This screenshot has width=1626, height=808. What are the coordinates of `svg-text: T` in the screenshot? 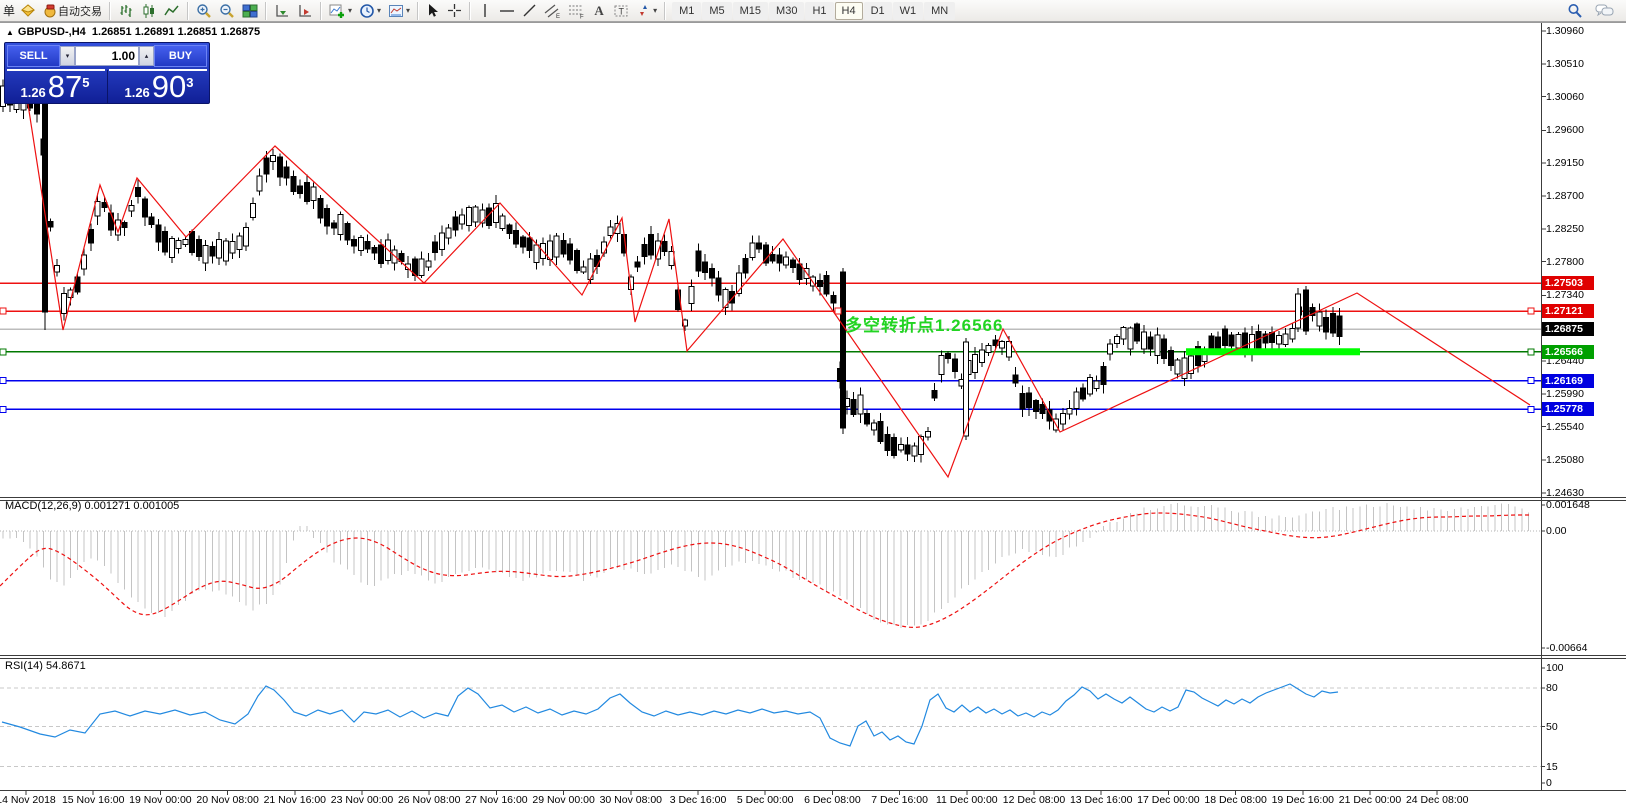 It's located at (622, 11).